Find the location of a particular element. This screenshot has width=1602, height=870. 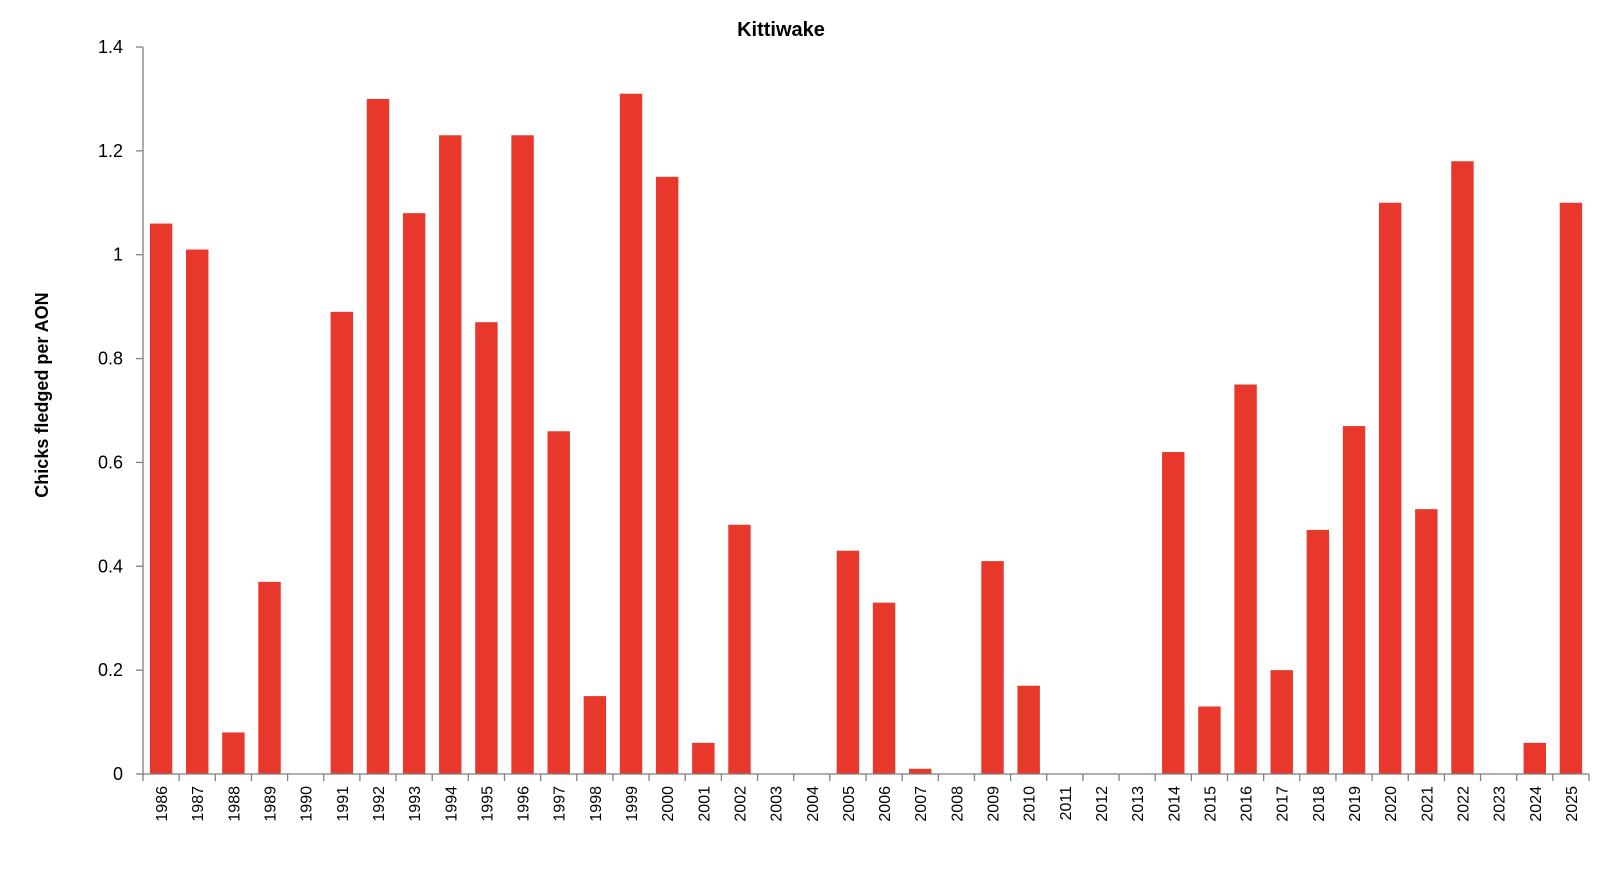

x-tick-label: 1998 is located at coordinates (596, 804).